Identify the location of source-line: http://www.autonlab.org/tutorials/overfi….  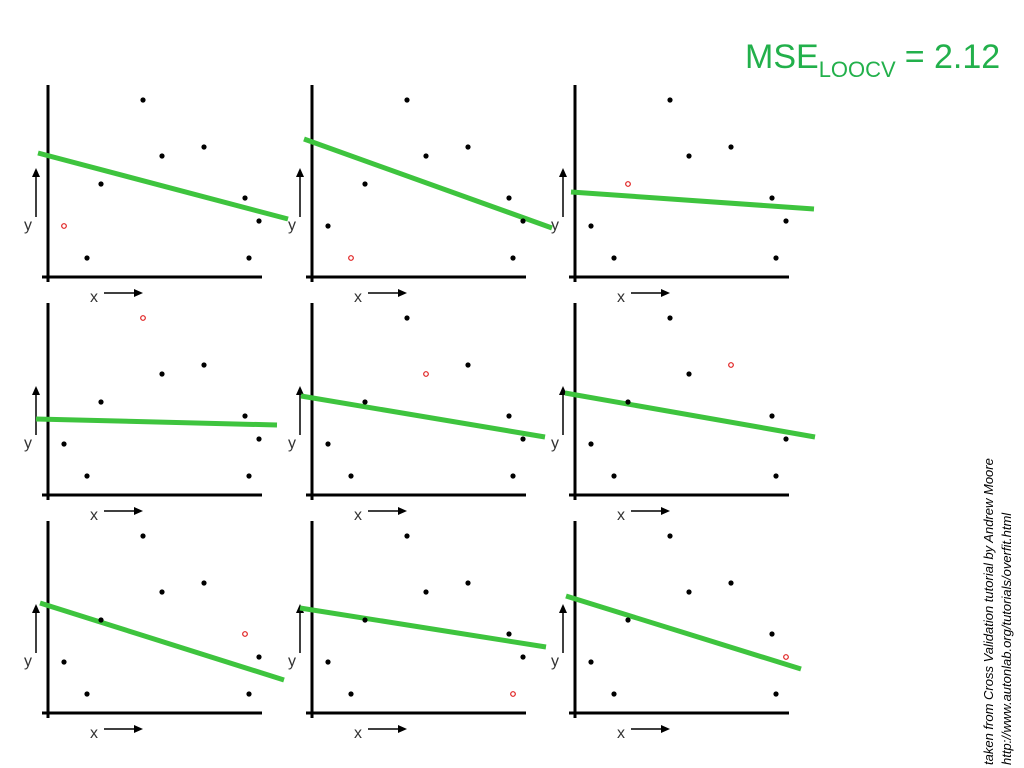
(1006, 638).